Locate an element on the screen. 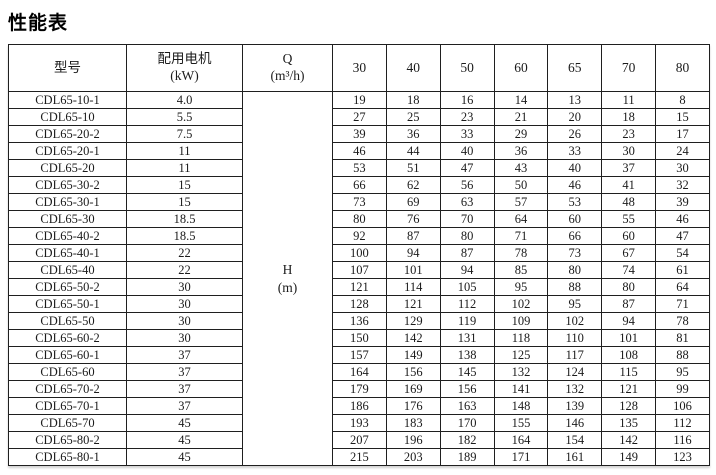  head-value-cell: 11 is located at coordinates (629, 100).